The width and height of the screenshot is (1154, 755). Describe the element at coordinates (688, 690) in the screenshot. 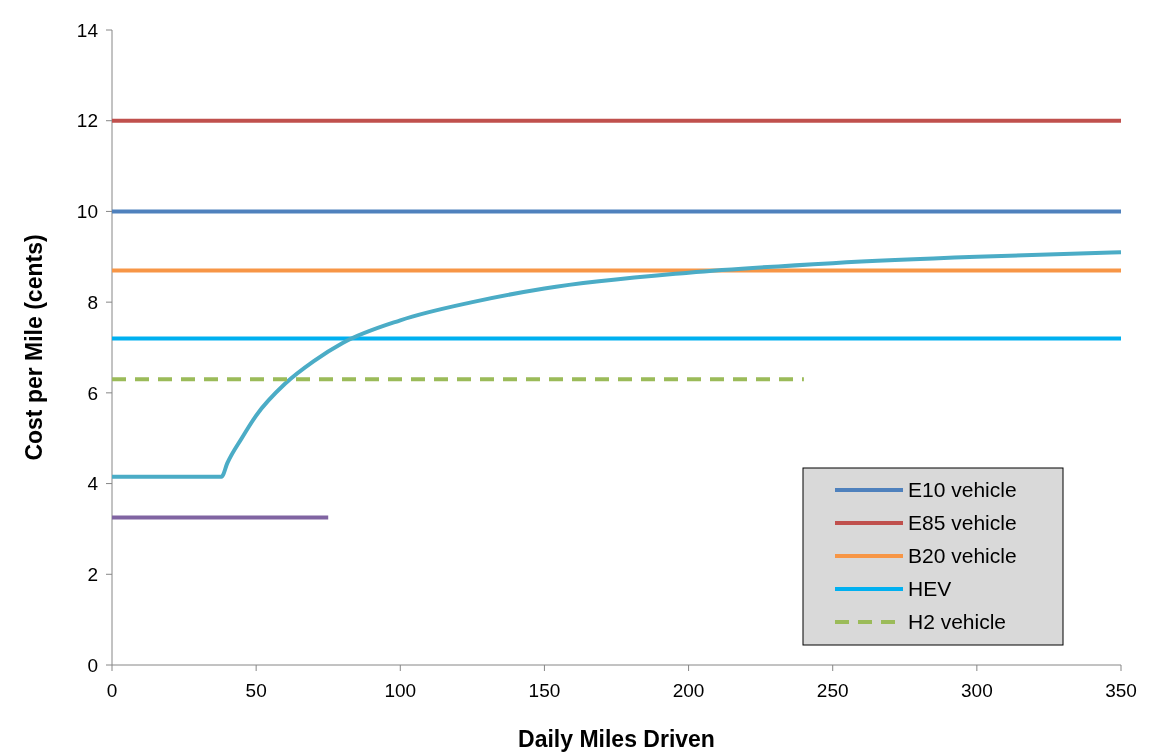

I see `x-tick-label: 200` at that location.